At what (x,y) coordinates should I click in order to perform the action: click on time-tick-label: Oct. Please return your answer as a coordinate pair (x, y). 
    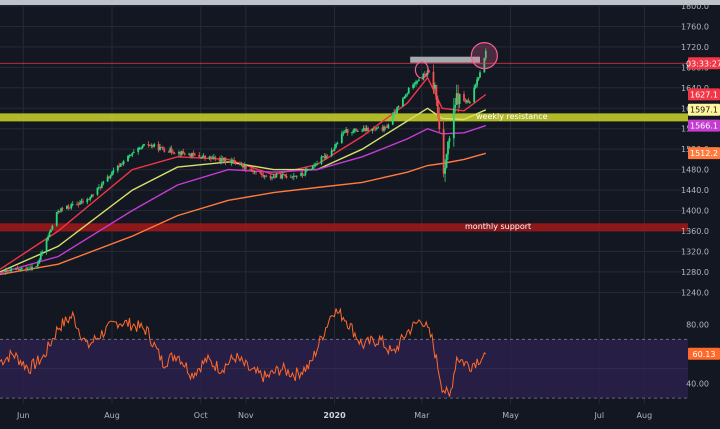
    Looking at the image, I should click on (201, 415).